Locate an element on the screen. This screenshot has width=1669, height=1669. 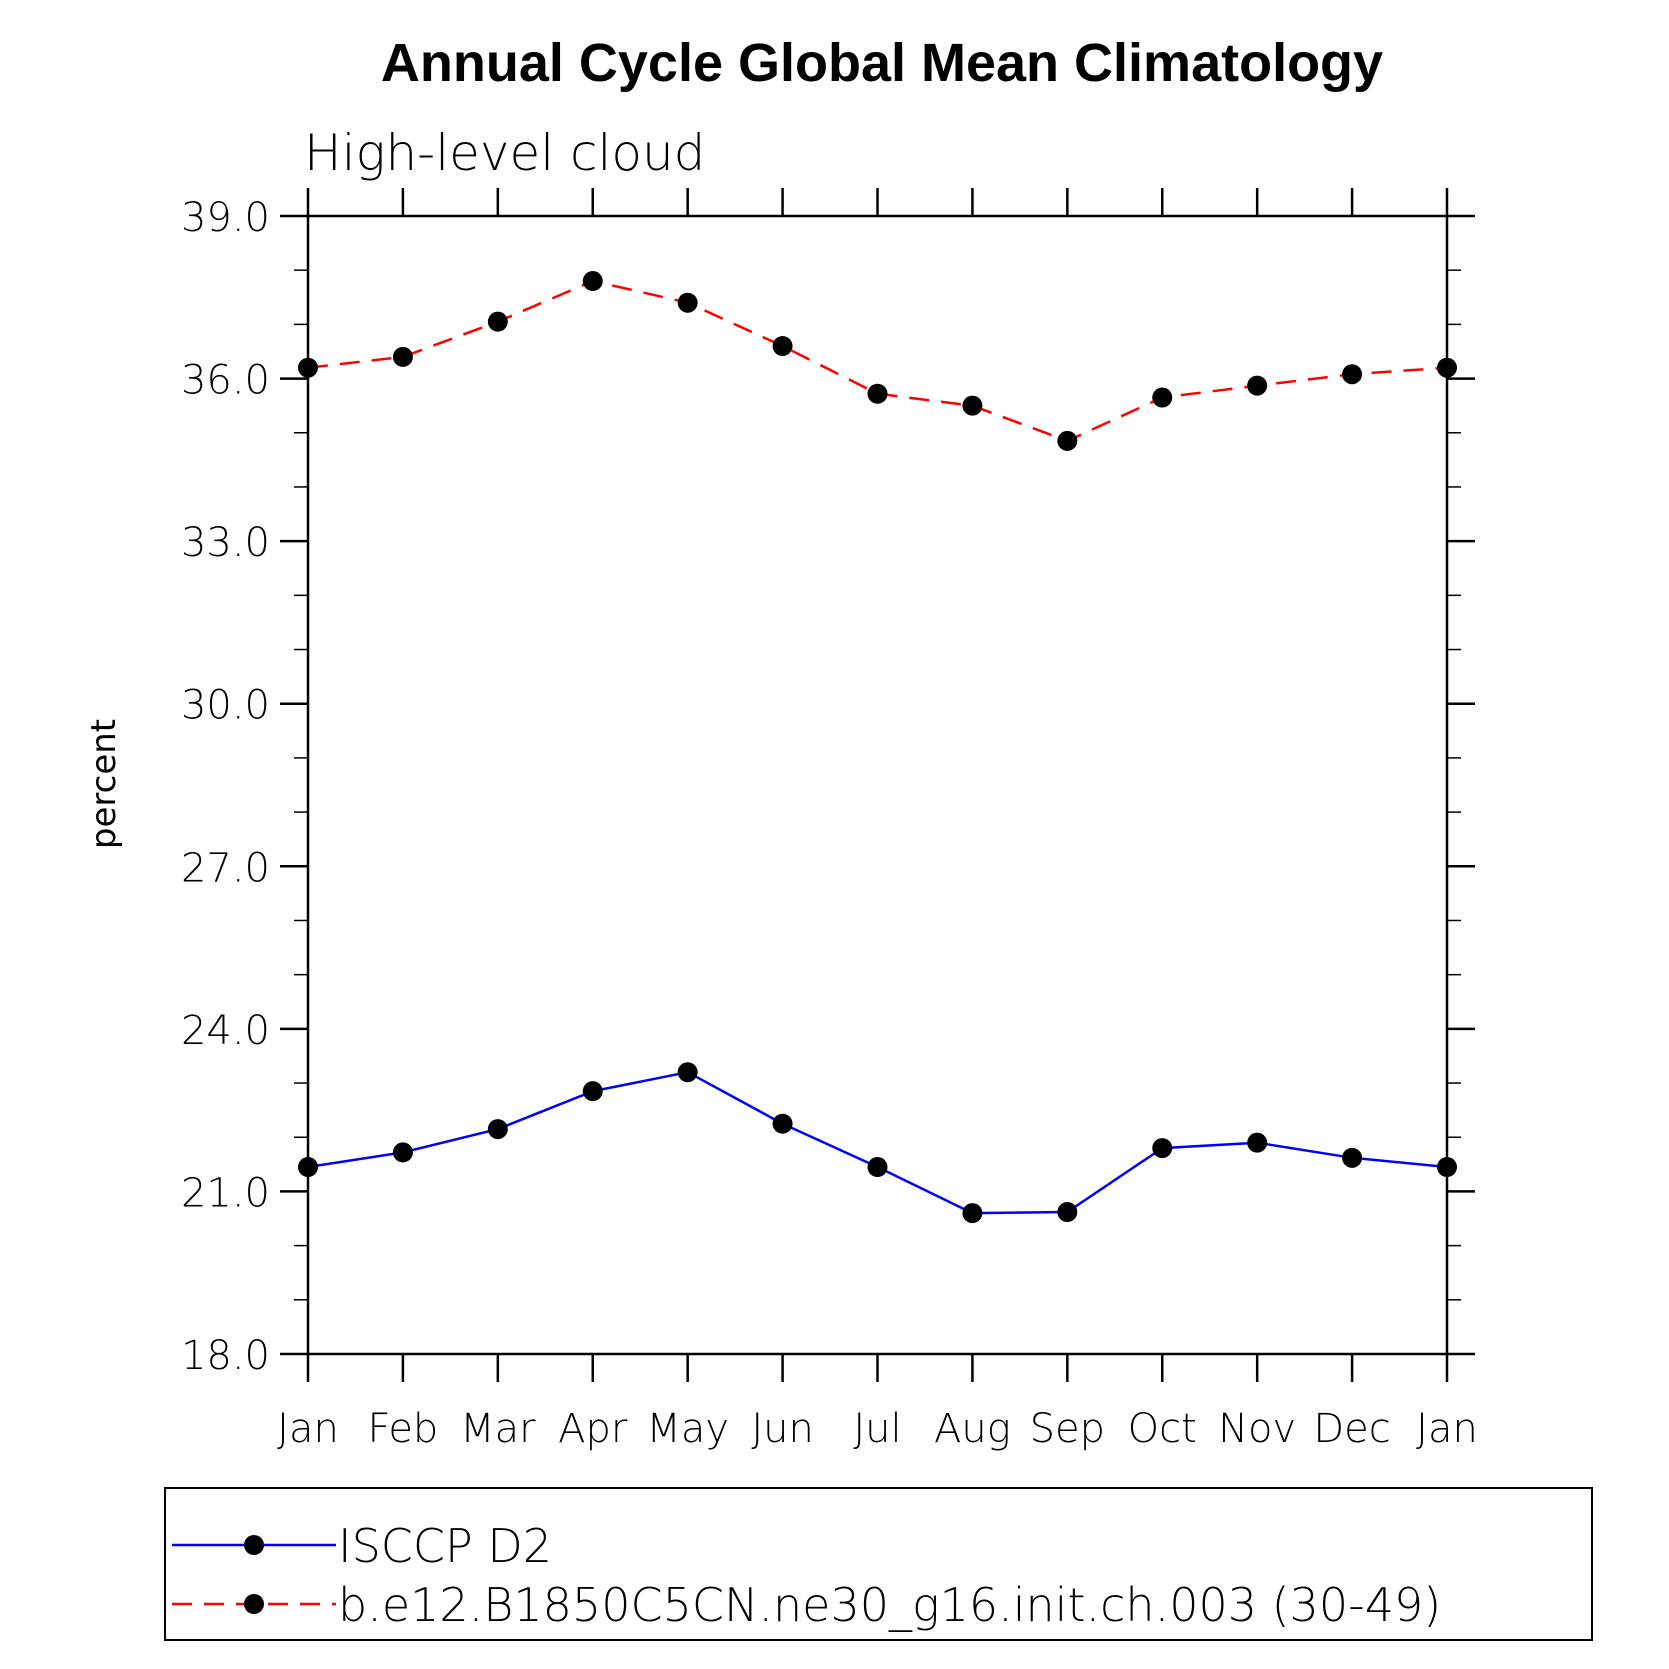
y-tick-label: 18.0 is located at coordinates (225, 1356).